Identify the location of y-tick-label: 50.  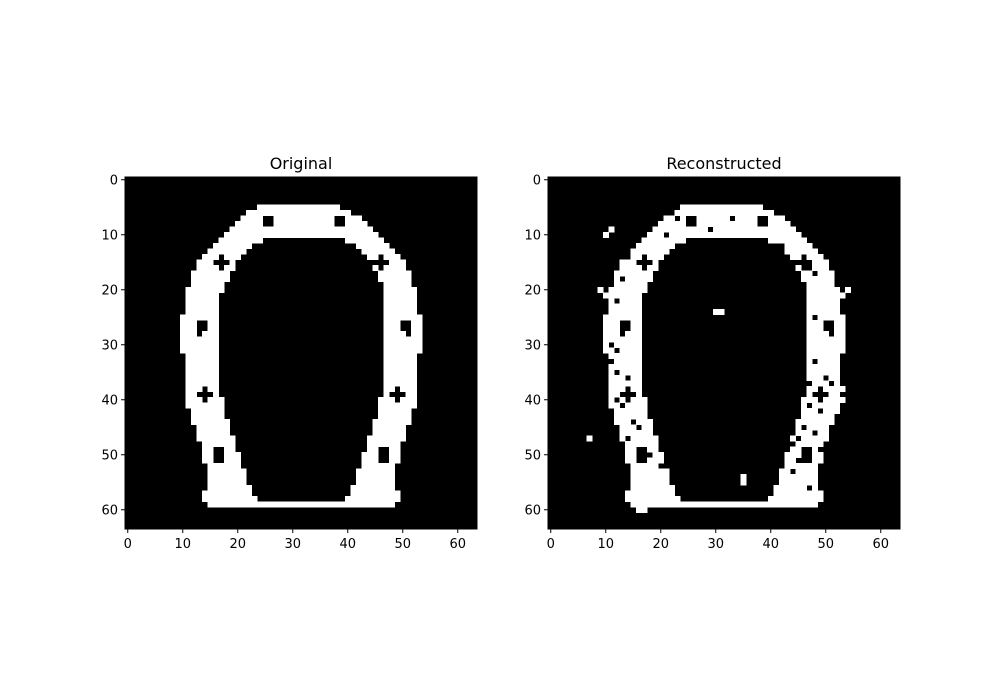
(532, 455).